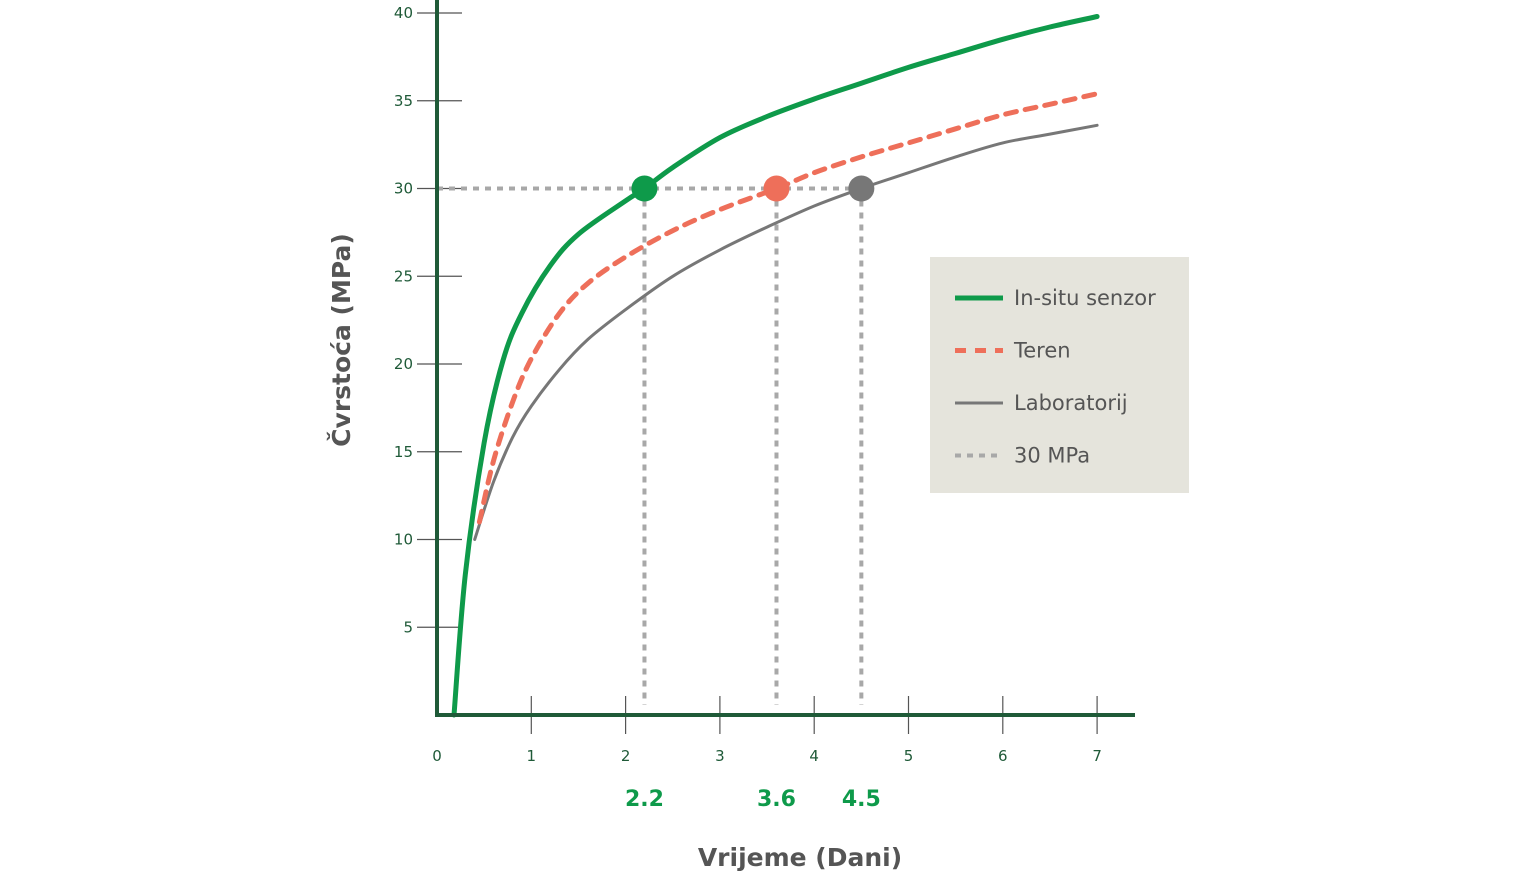  I want to click on x-tick-label: 1, so click(532, 756).